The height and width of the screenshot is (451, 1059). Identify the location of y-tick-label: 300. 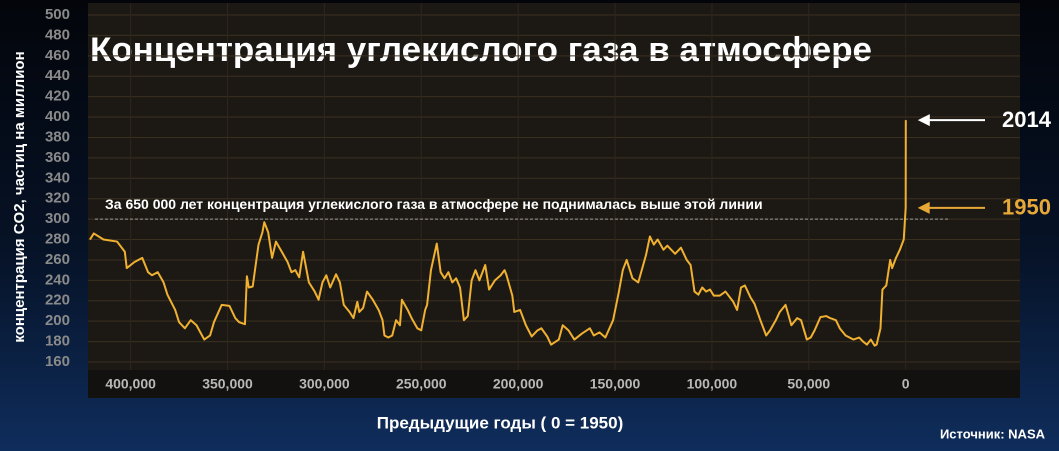
(57, 218).